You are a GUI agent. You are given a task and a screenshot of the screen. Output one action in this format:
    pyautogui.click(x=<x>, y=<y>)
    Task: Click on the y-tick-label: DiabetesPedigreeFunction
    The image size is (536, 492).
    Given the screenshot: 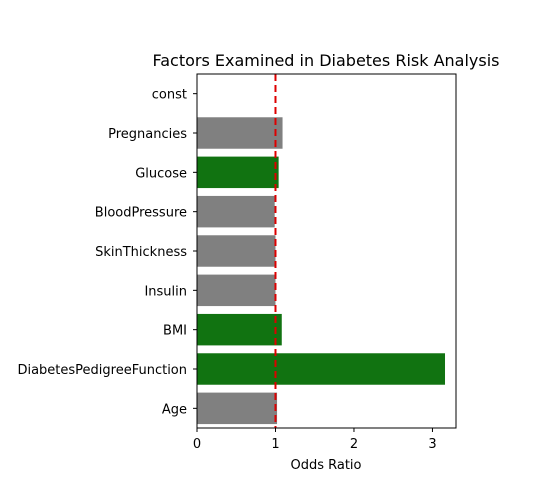 What is the action you would take?
    pyautogui.click(x=102, y=370)
    